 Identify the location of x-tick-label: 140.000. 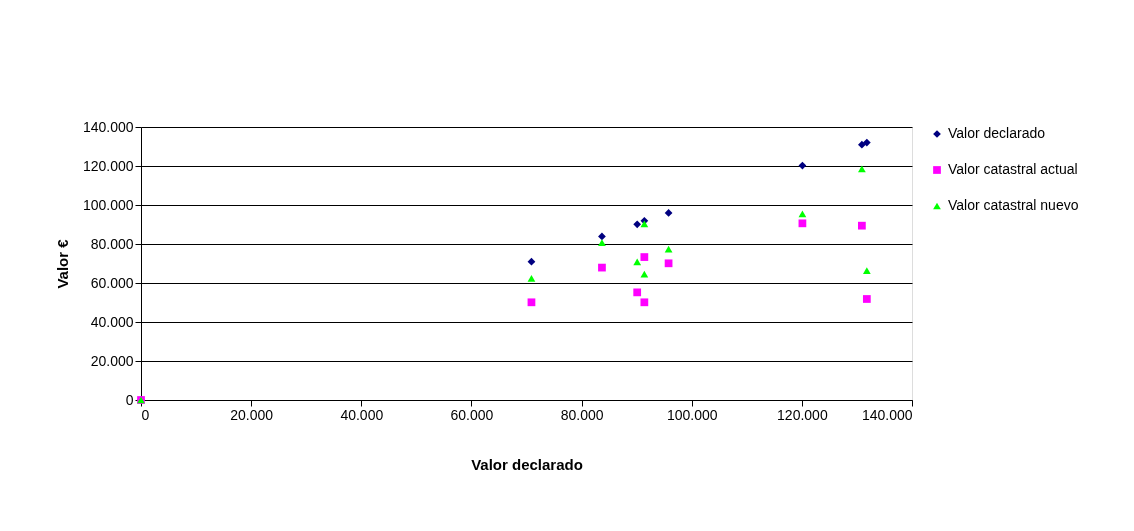
(887, 414).